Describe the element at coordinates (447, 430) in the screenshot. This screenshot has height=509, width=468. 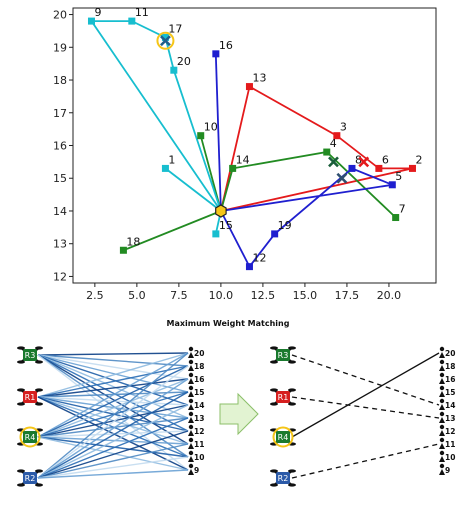
I see `user-node-right: 12` at that location.